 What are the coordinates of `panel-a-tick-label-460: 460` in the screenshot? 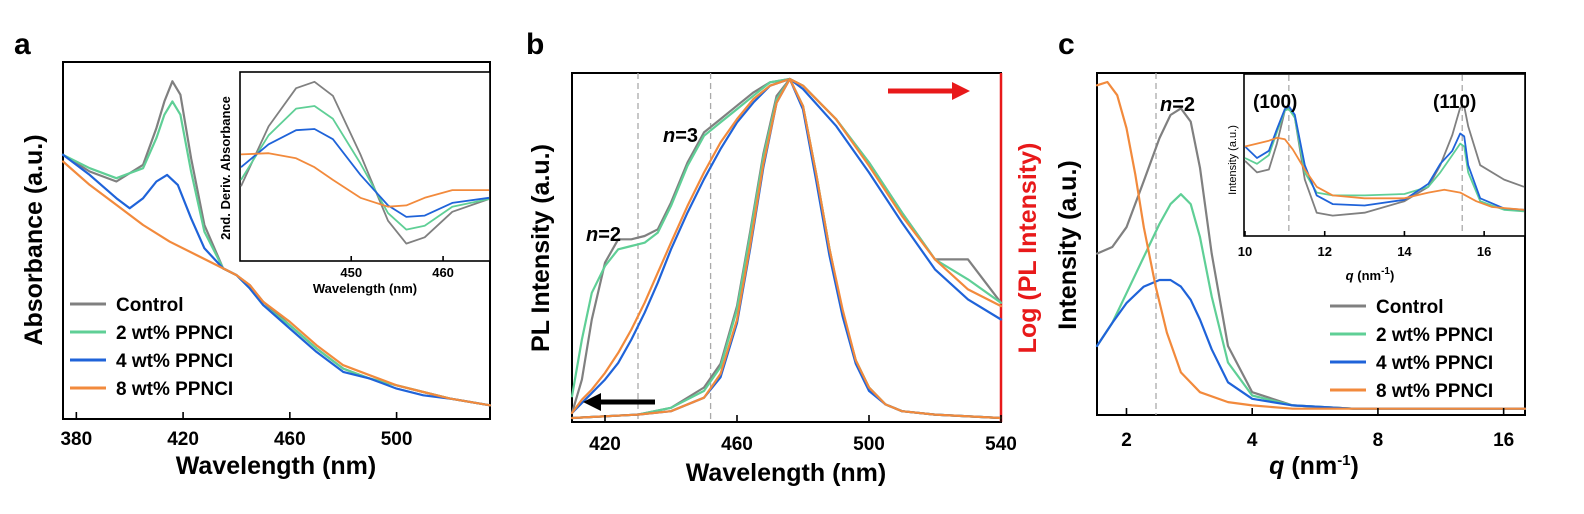 It's located at (290, 439).